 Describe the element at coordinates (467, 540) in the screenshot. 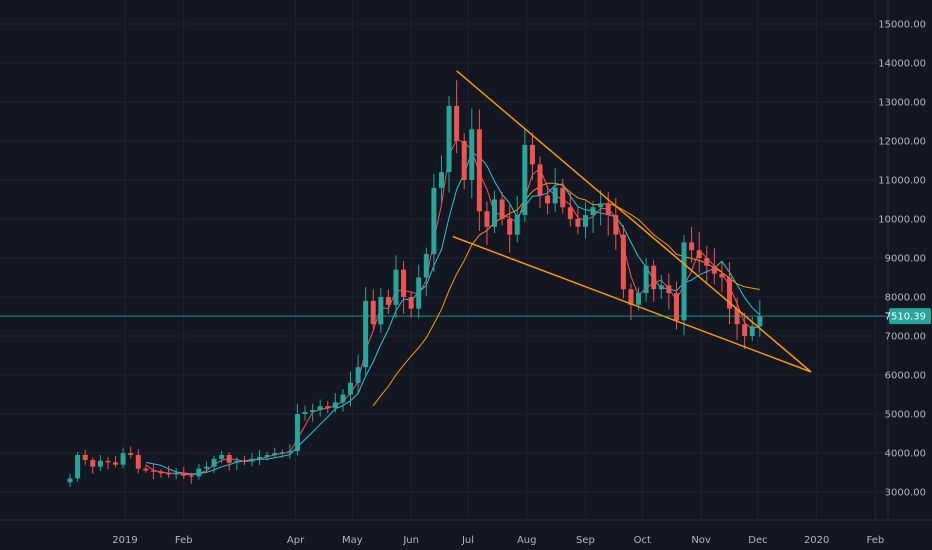

I see `x-tick-label: Jul` at that location.